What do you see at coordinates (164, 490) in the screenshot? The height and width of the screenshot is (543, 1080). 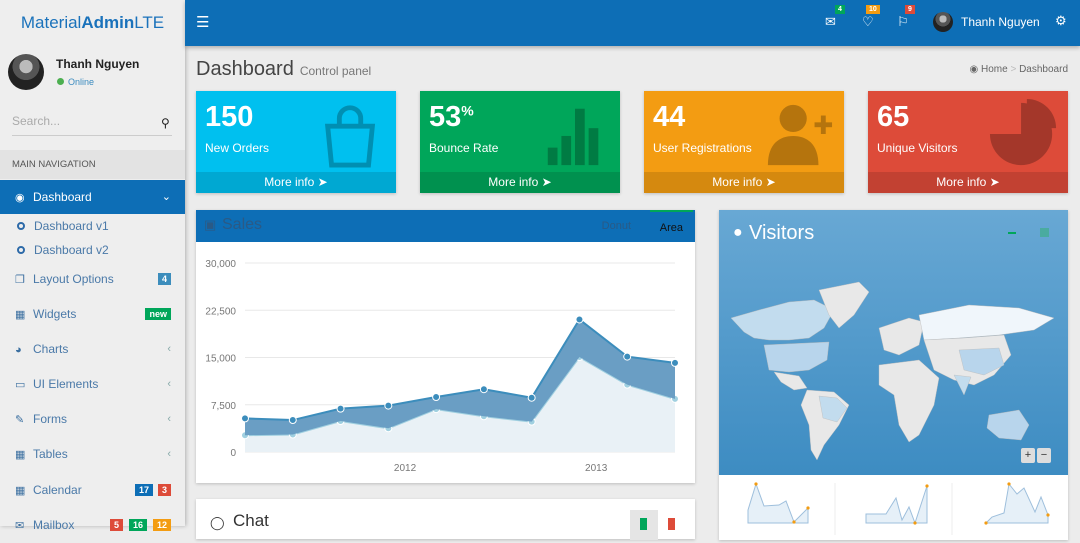 I see `sidebar-badge: 3` at bounding box center [164, 490].